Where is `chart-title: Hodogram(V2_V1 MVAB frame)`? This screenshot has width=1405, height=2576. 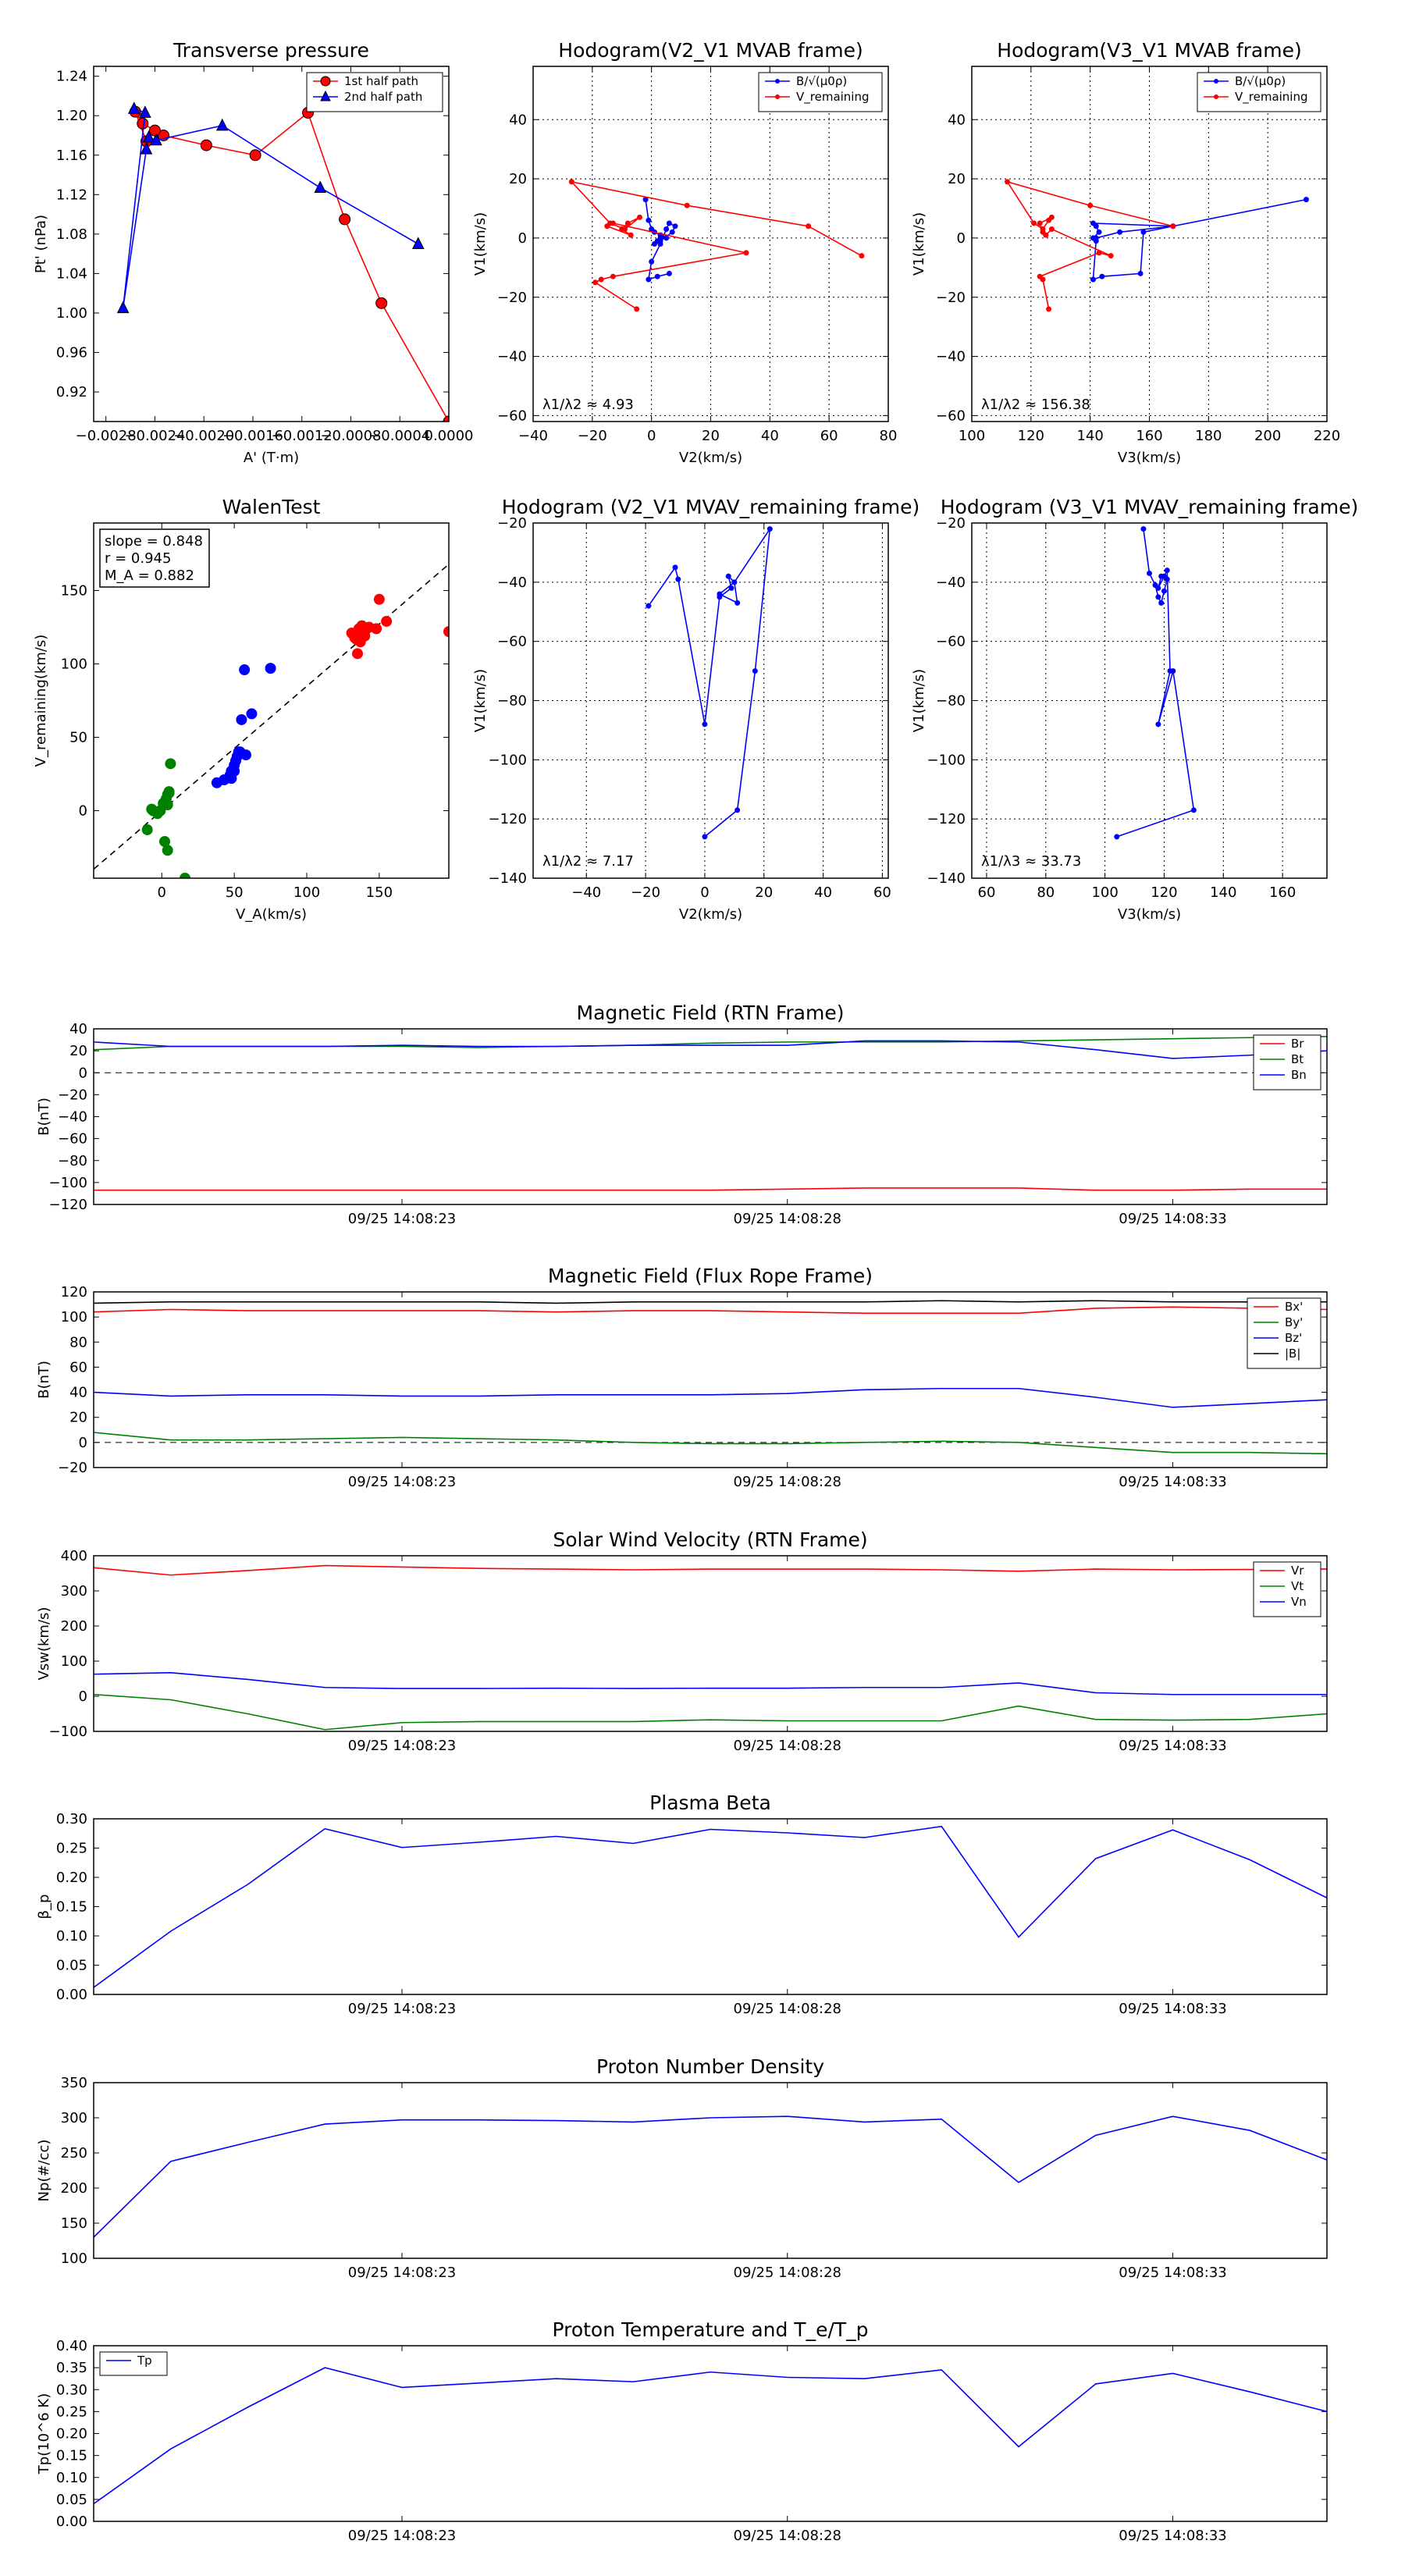 chart-title: Hodogram(V2_V1 MVAB frame) is located at coordinates (711, 51).